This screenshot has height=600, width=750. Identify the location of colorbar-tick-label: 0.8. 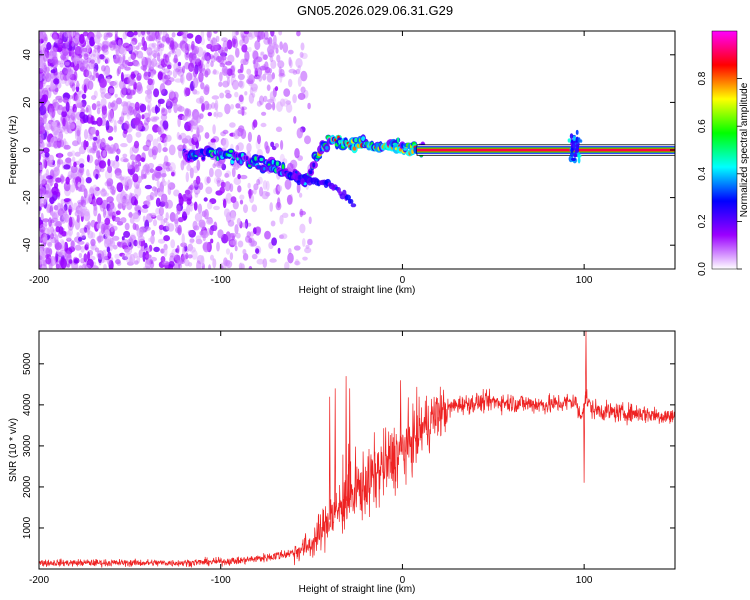
(702, 78).